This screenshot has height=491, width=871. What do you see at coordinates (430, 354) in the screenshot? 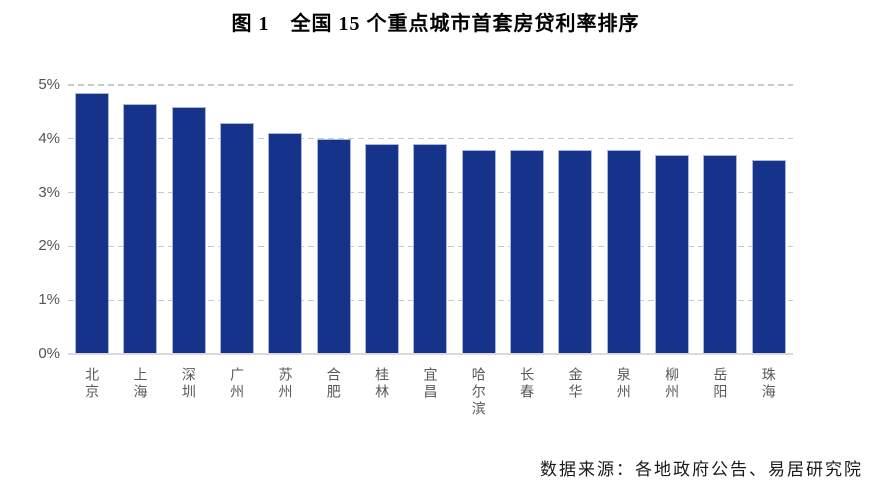
I see `x-axis-line` at bounding box center [430, 354].